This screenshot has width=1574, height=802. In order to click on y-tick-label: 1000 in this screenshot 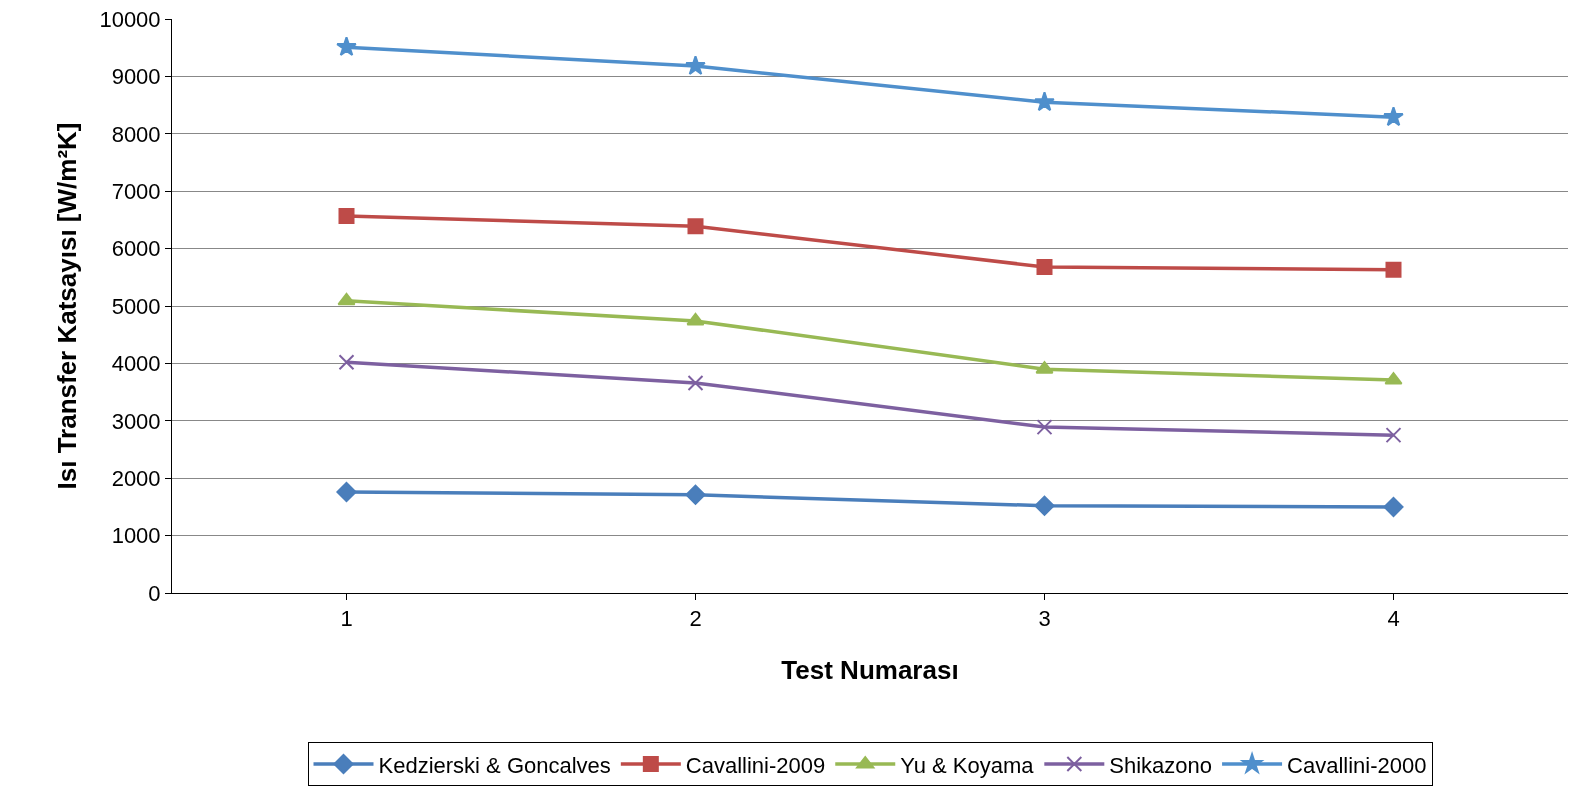, I will do `click(136, 536)`.